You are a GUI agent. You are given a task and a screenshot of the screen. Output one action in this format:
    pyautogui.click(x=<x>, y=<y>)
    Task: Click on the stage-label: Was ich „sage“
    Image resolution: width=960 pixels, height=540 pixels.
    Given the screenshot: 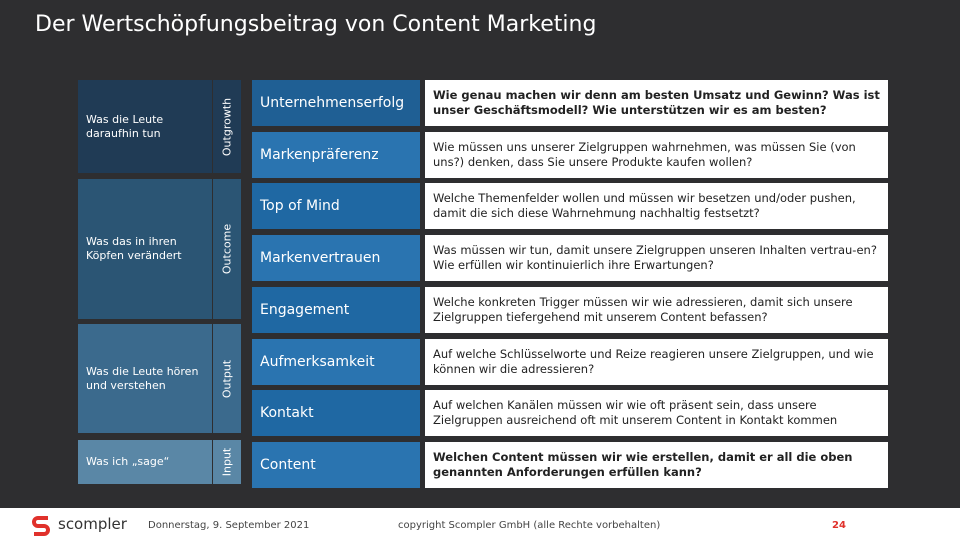 What is the action you would take?
    pyautogui.click(x=145, y=462)
    